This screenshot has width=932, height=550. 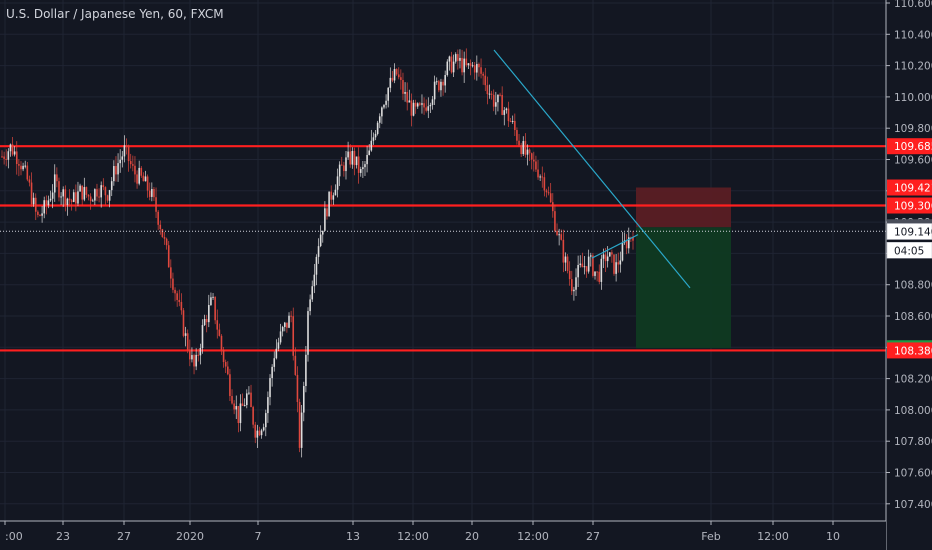 I want to click on price-axis-panel, so click(x=909, y=275).